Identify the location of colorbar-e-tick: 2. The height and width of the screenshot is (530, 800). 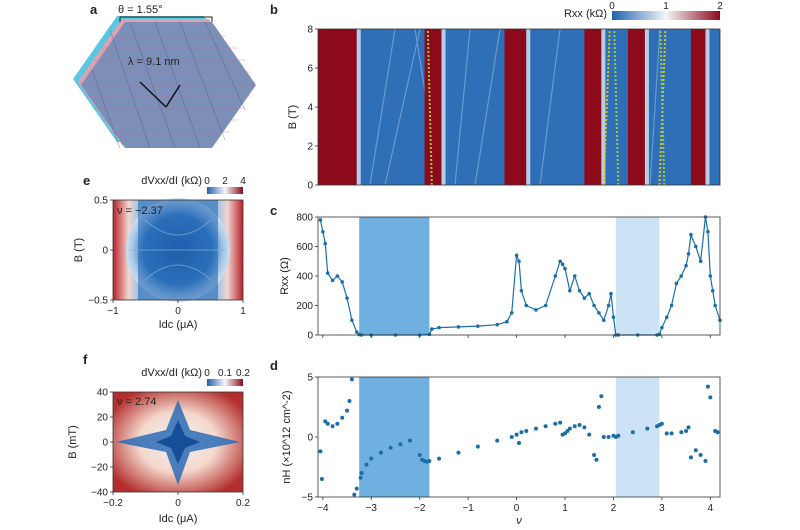
(225, 181).